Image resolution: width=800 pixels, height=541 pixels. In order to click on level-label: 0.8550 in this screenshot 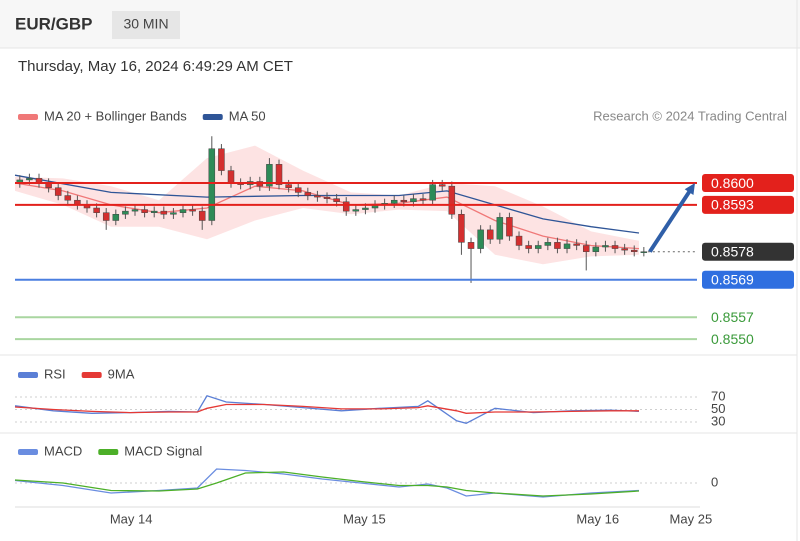, I will do `click(732, 339)`.